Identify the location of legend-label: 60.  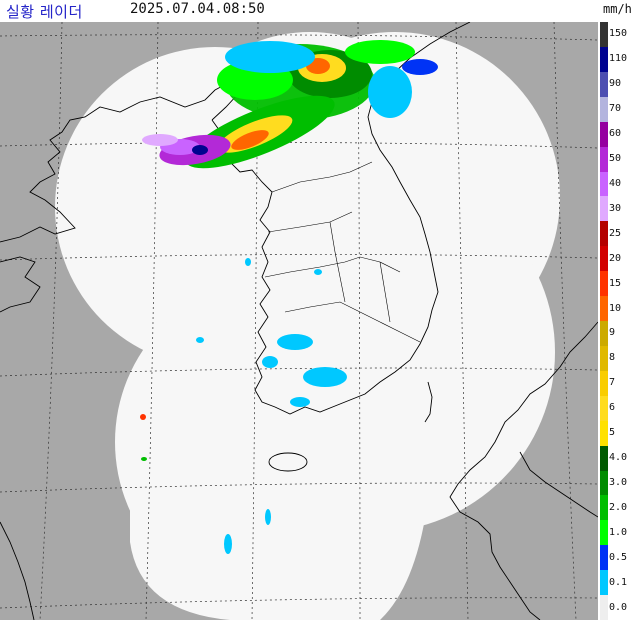
(615, 134).